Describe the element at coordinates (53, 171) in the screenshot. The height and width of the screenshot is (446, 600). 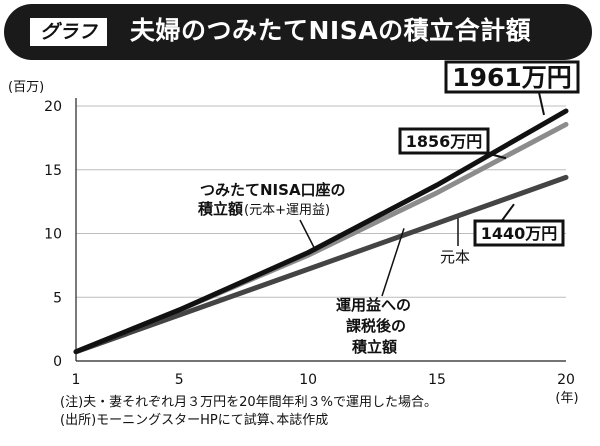
I see `y-tick-label-15: 15` at that location.